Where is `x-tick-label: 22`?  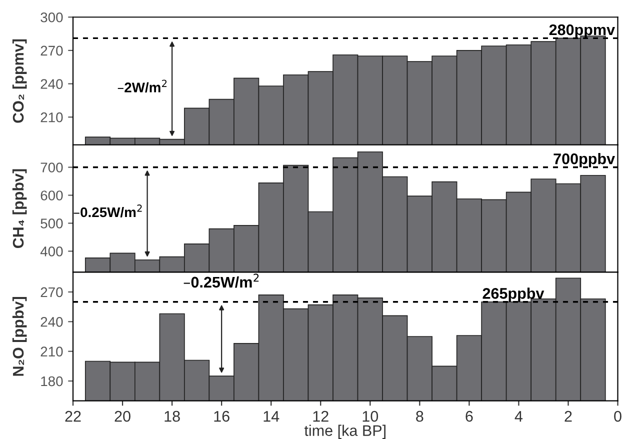 x-tick-label: 22 is located at coordinates (73, 416).